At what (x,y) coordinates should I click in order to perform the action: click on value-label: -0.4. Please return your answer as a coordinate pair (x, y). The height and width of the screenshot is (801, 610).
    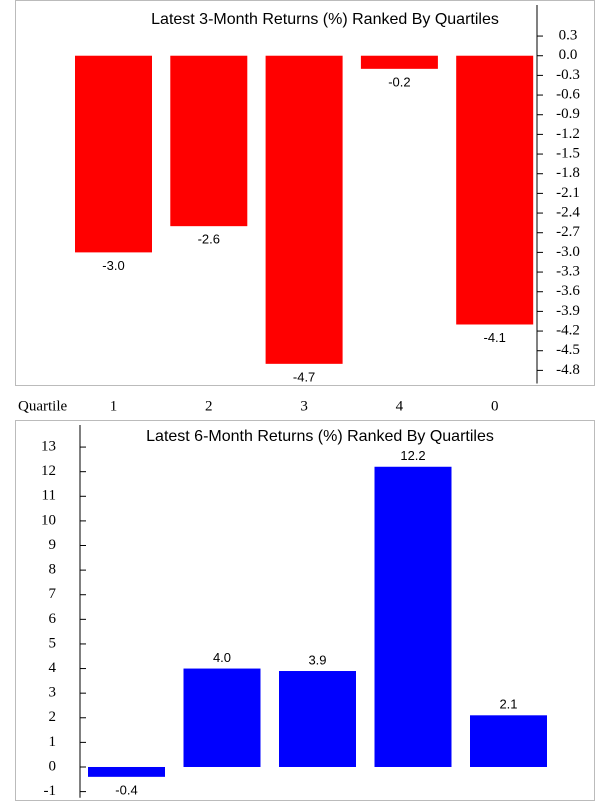
    Looking at the image, I should click on (126, 789).